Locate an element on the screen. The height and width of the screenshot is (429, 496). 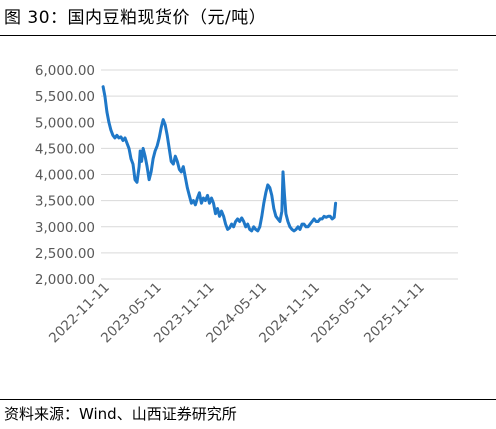
y-tick-label: 4,000.00 is located at coordinates (65, 176).